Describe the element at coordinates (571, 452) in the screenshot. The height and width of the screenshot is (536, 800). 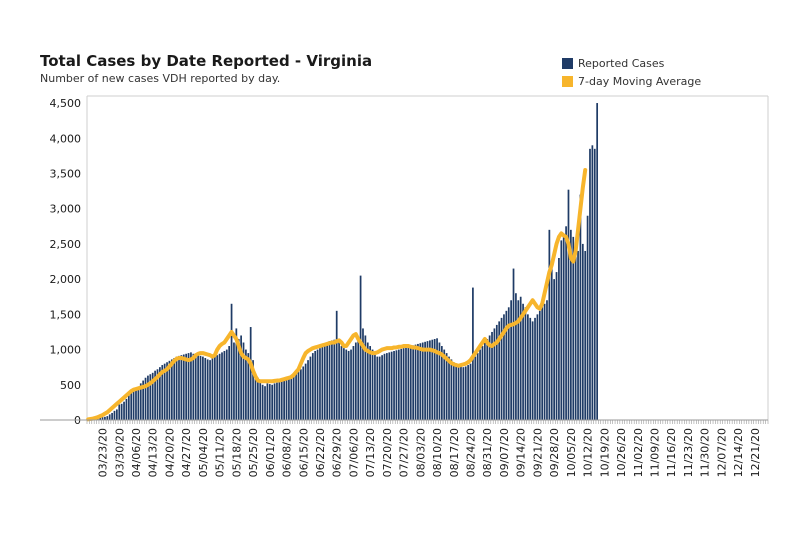
I see `x-tick-label: 10/05/20` at that location.